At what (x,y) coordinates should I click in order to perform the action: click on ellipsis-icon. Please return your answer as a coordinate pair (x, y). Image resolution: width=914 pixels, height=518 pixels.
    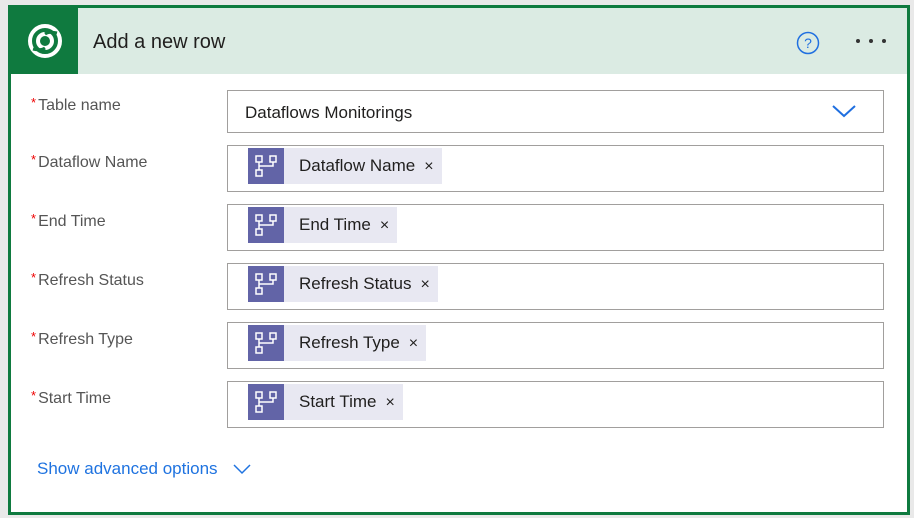
    Looking at the image, I should click on (871, 41).